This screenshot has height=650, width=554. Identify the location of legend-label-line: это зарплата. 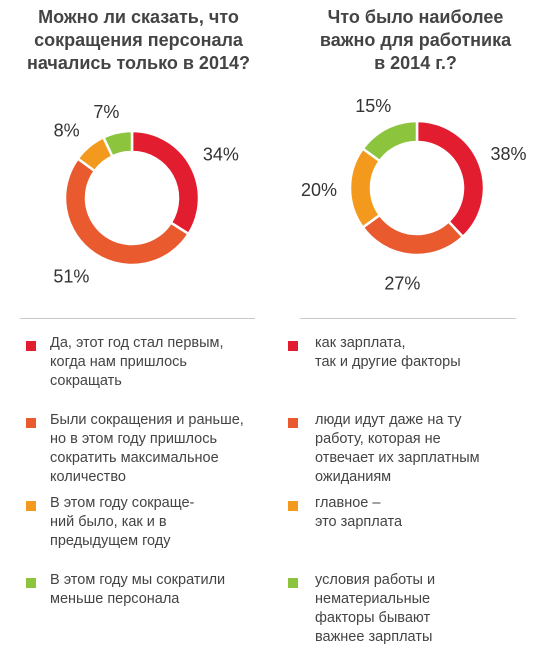
(359, 522).